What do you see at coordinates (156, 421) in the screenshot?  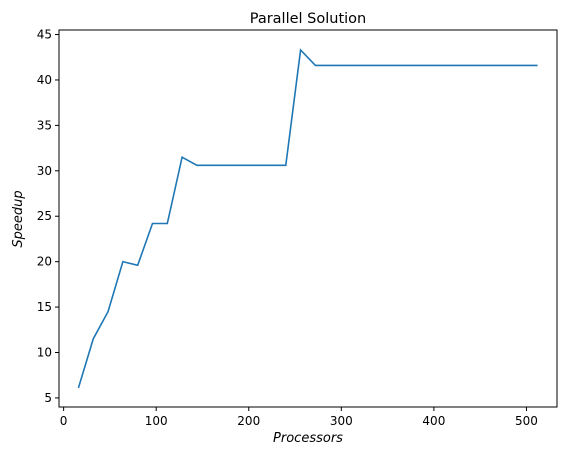 I see `x-tick-label: 100` at bounding box center [156, 421].